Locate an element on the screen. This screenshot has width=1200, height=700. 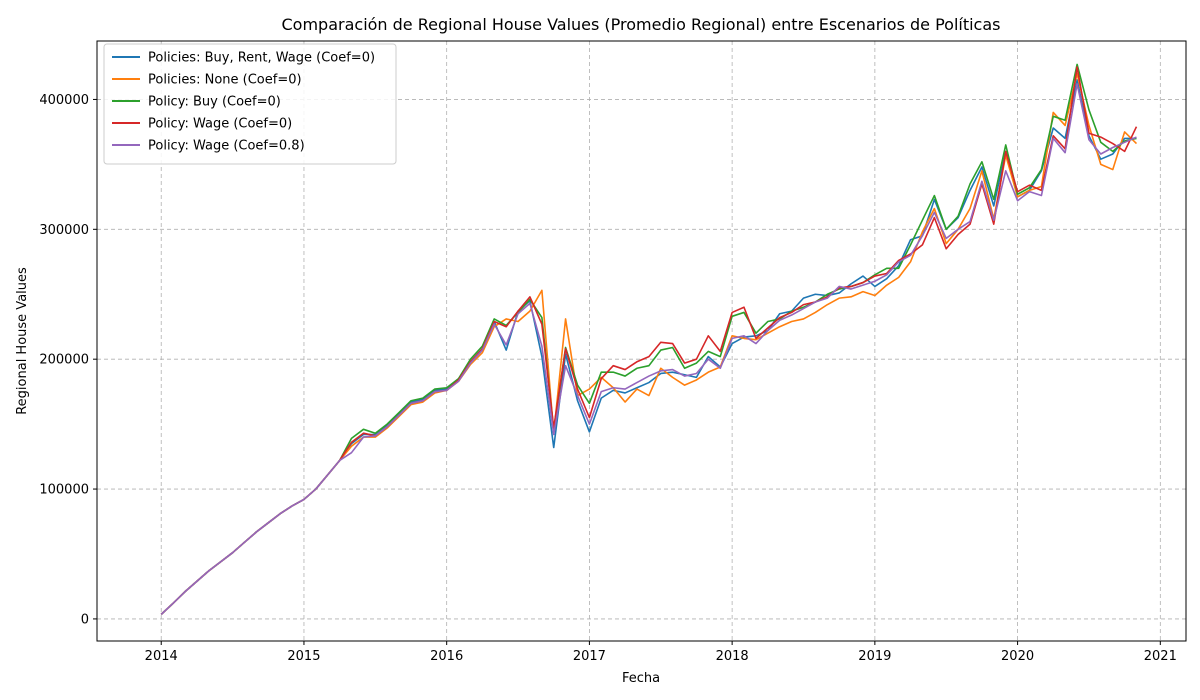
x-tick-label: 2019 is located at coordinates (874, 656).